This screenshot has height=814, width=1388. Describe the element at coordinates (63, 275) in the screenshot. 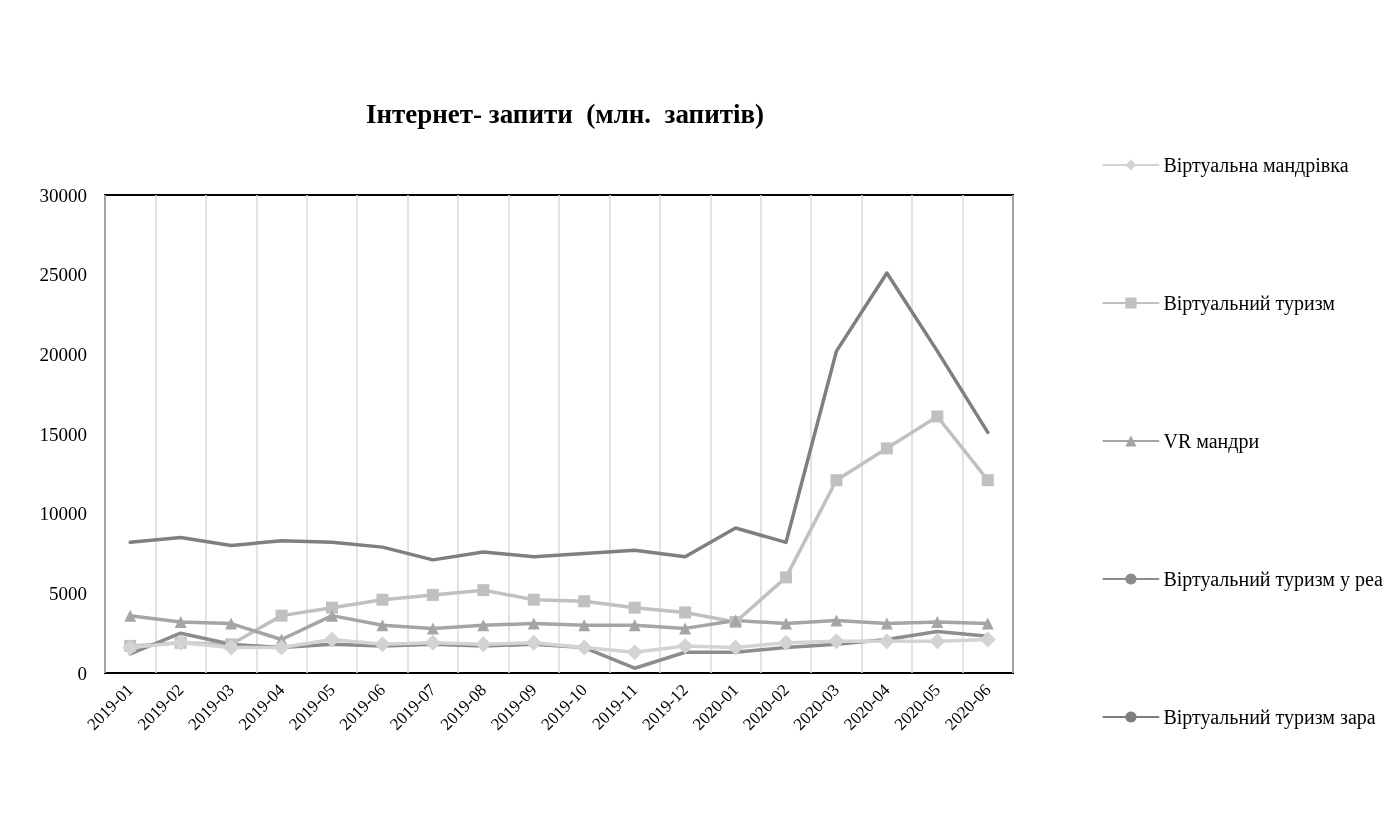

I see `y-tick-label: 25000` at that location.